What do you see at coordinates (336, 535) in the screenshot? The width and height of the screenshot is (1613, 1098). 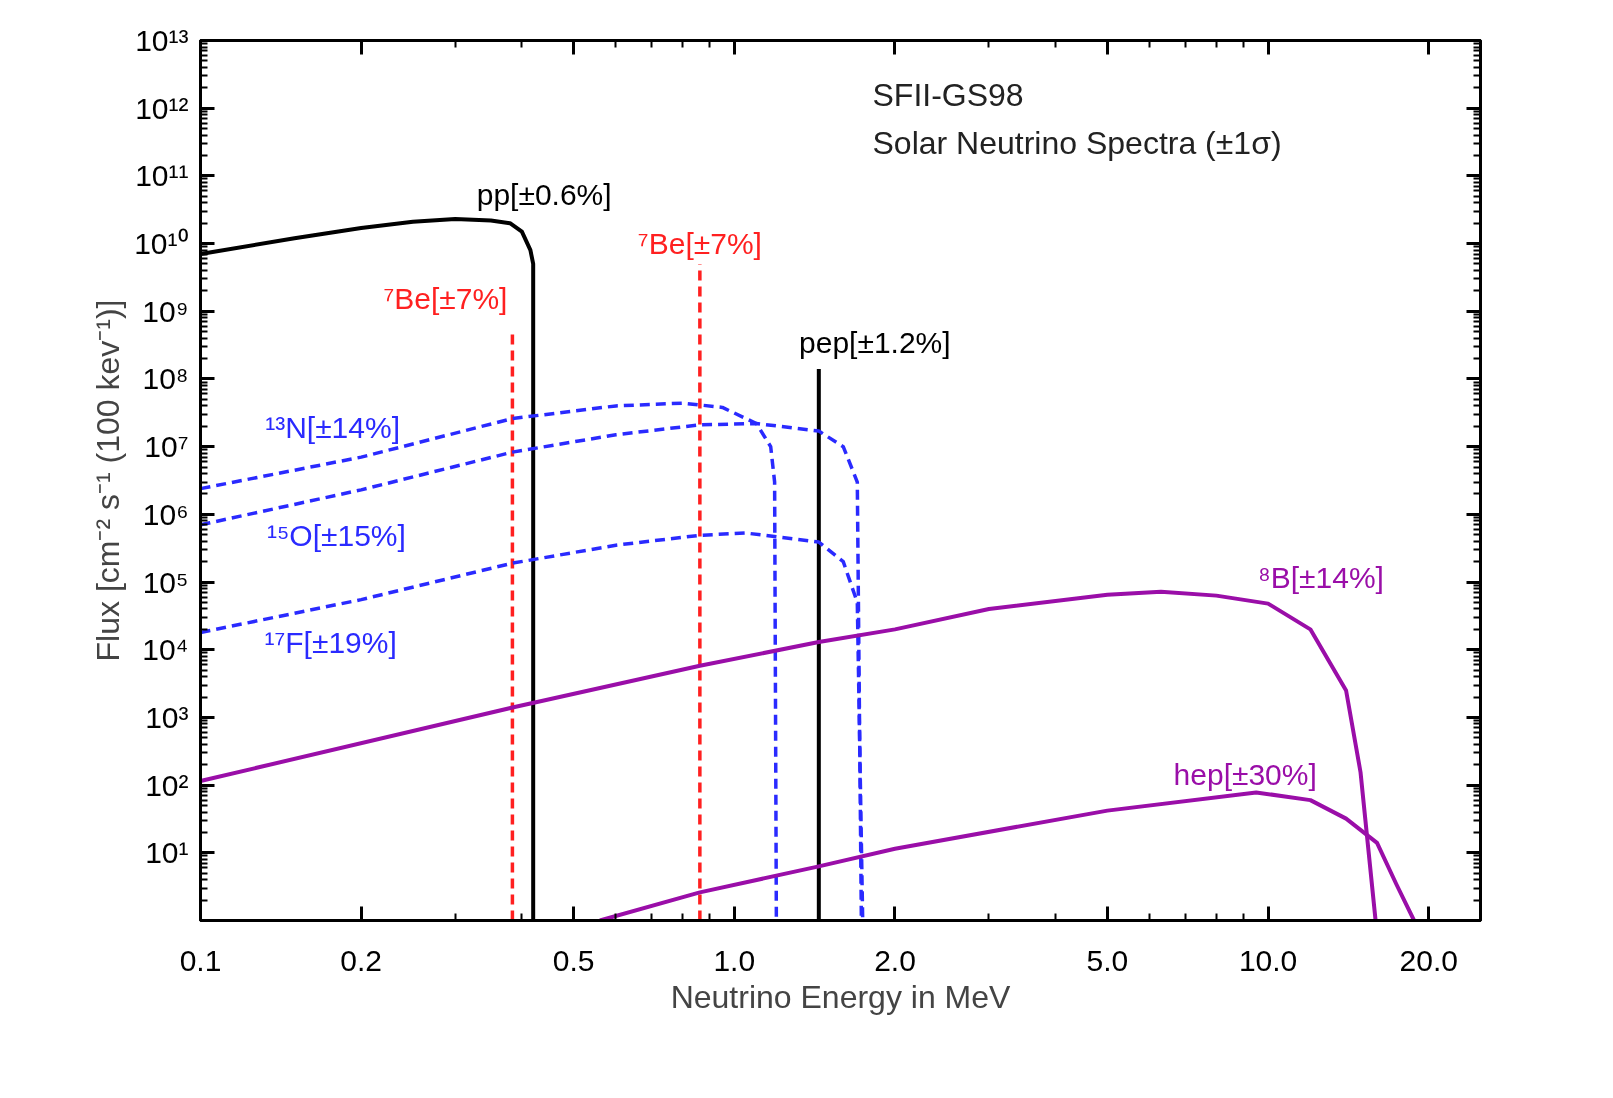 I see `series-label: ¹⁵O[±15%]` at bounding box center [336, 535].